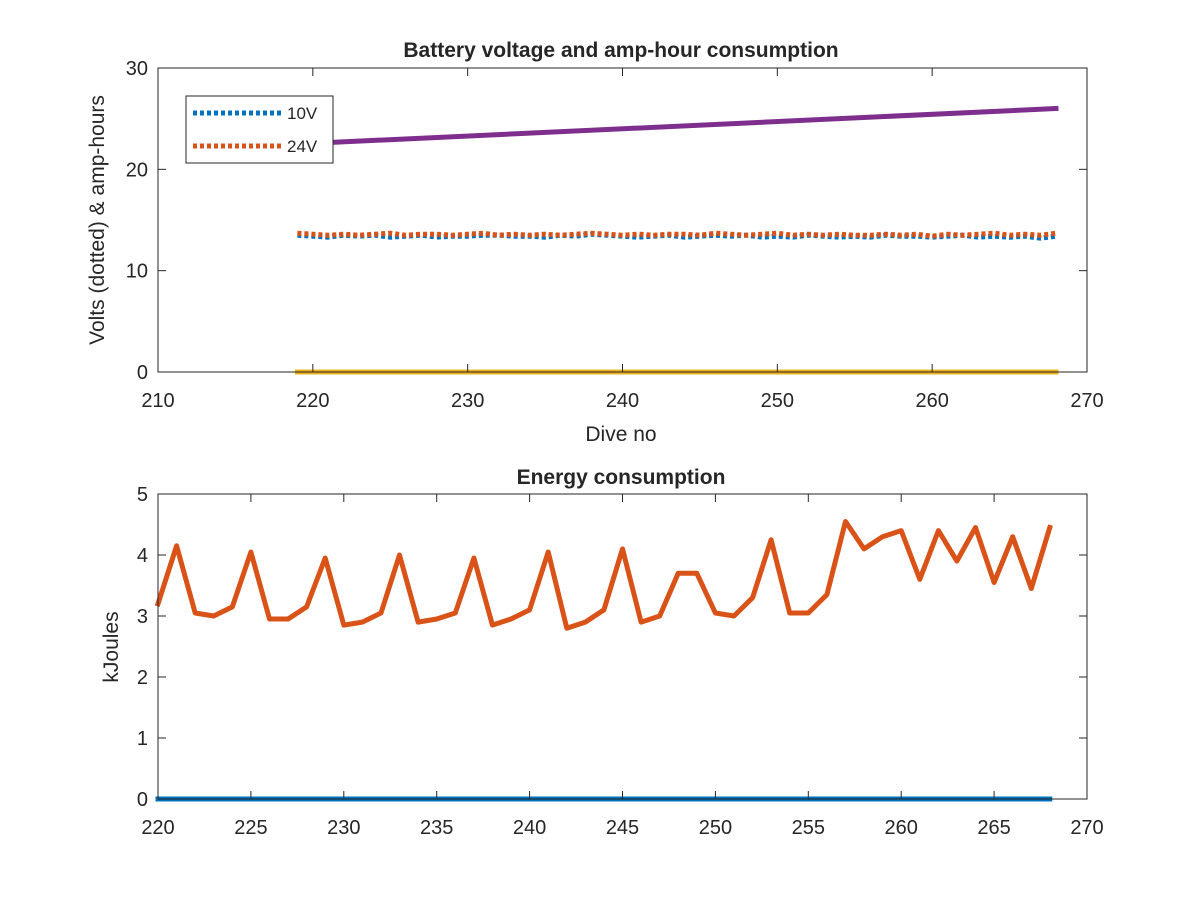 Image resolution: width=1200 pixels, height=900 pixels. I want to click on bottom-x-tick-label: 250, so click(715, 828).